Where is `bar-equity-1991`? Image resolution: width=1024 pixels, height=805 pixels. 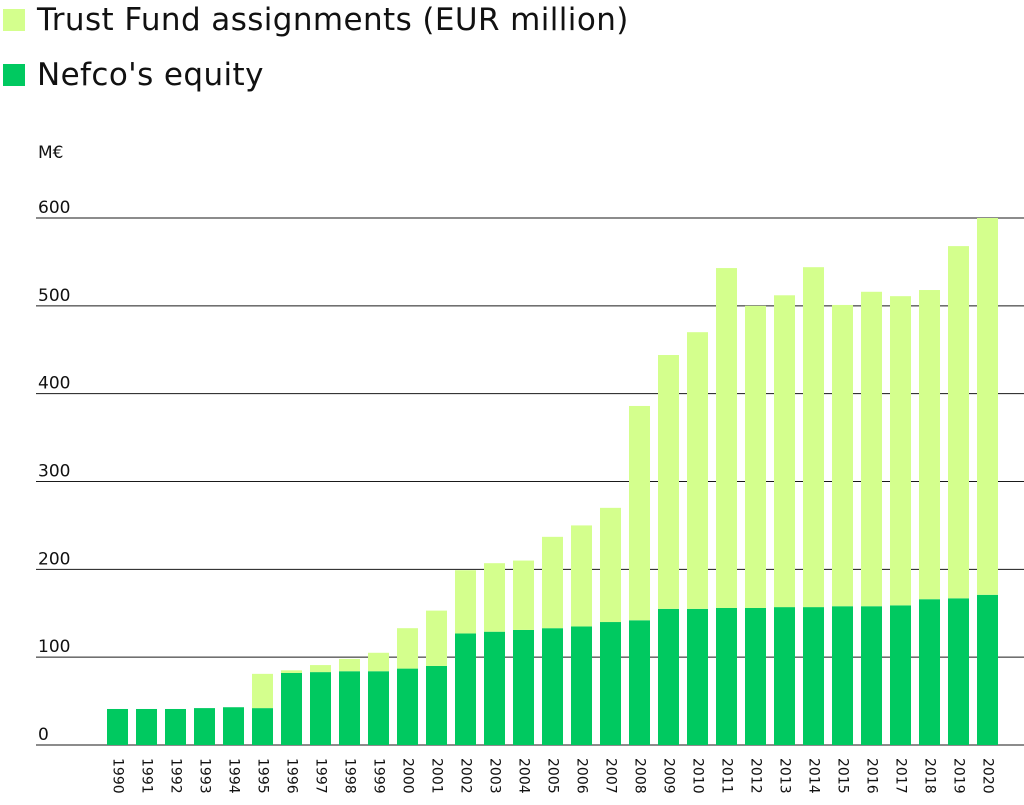 bar-equity-1991 is located at coordinates (146, 726).